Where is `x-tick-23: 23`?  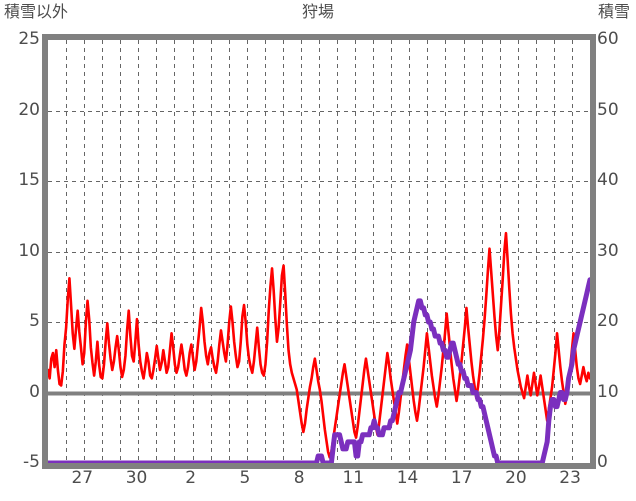 x-tick-23: 23 is located at coordinates (570, 478).